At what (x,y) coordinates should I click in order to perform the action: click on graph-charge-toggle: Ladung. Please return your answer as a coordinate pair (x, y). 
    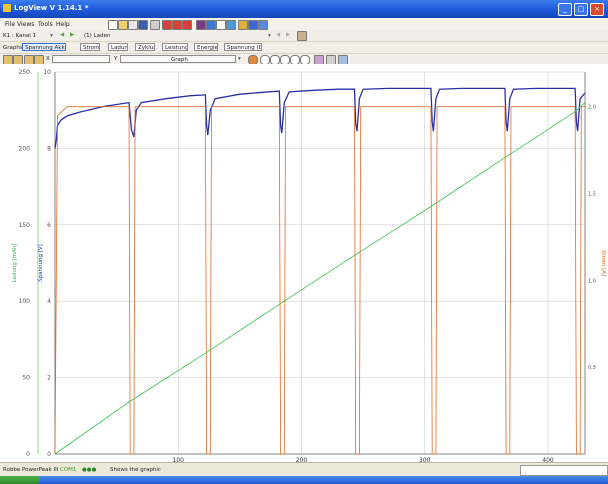
    Looking at the image, I should click on (118, 47).